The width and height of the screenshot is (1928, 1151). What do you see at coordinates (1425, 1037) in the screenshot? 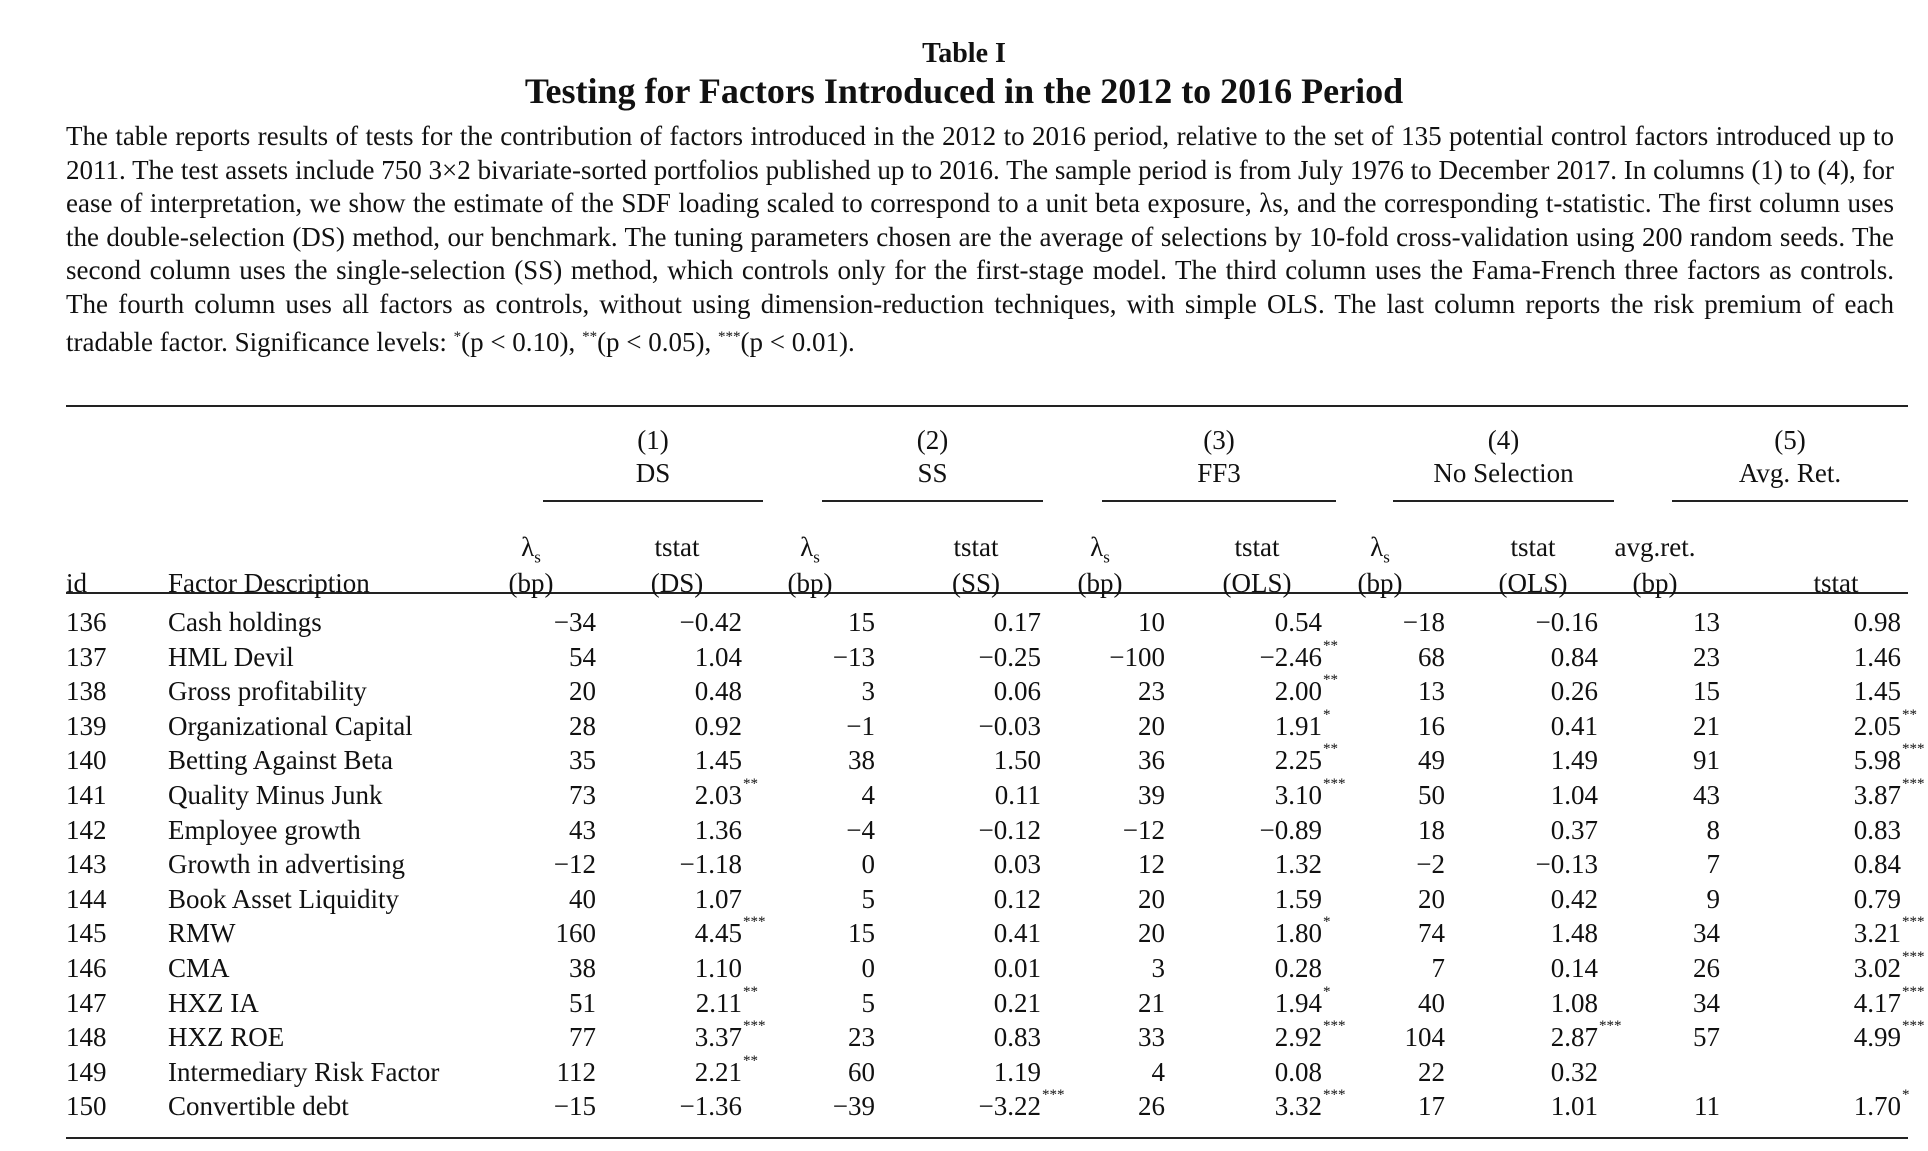
I see `table-cell: 104` at bounding box center [1425, 1037].